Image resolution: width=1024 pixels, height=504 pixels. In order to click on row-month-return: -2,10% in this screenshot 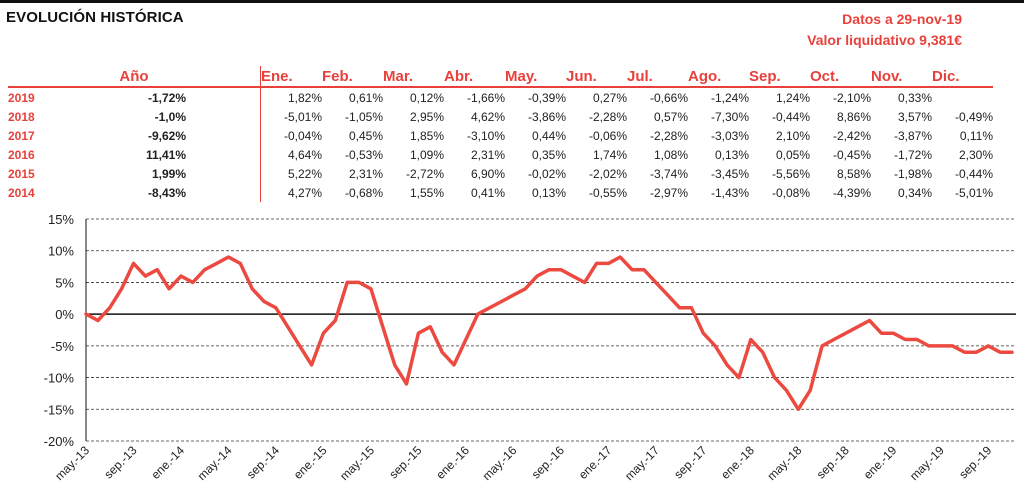, I will do `click(851, 97)`.